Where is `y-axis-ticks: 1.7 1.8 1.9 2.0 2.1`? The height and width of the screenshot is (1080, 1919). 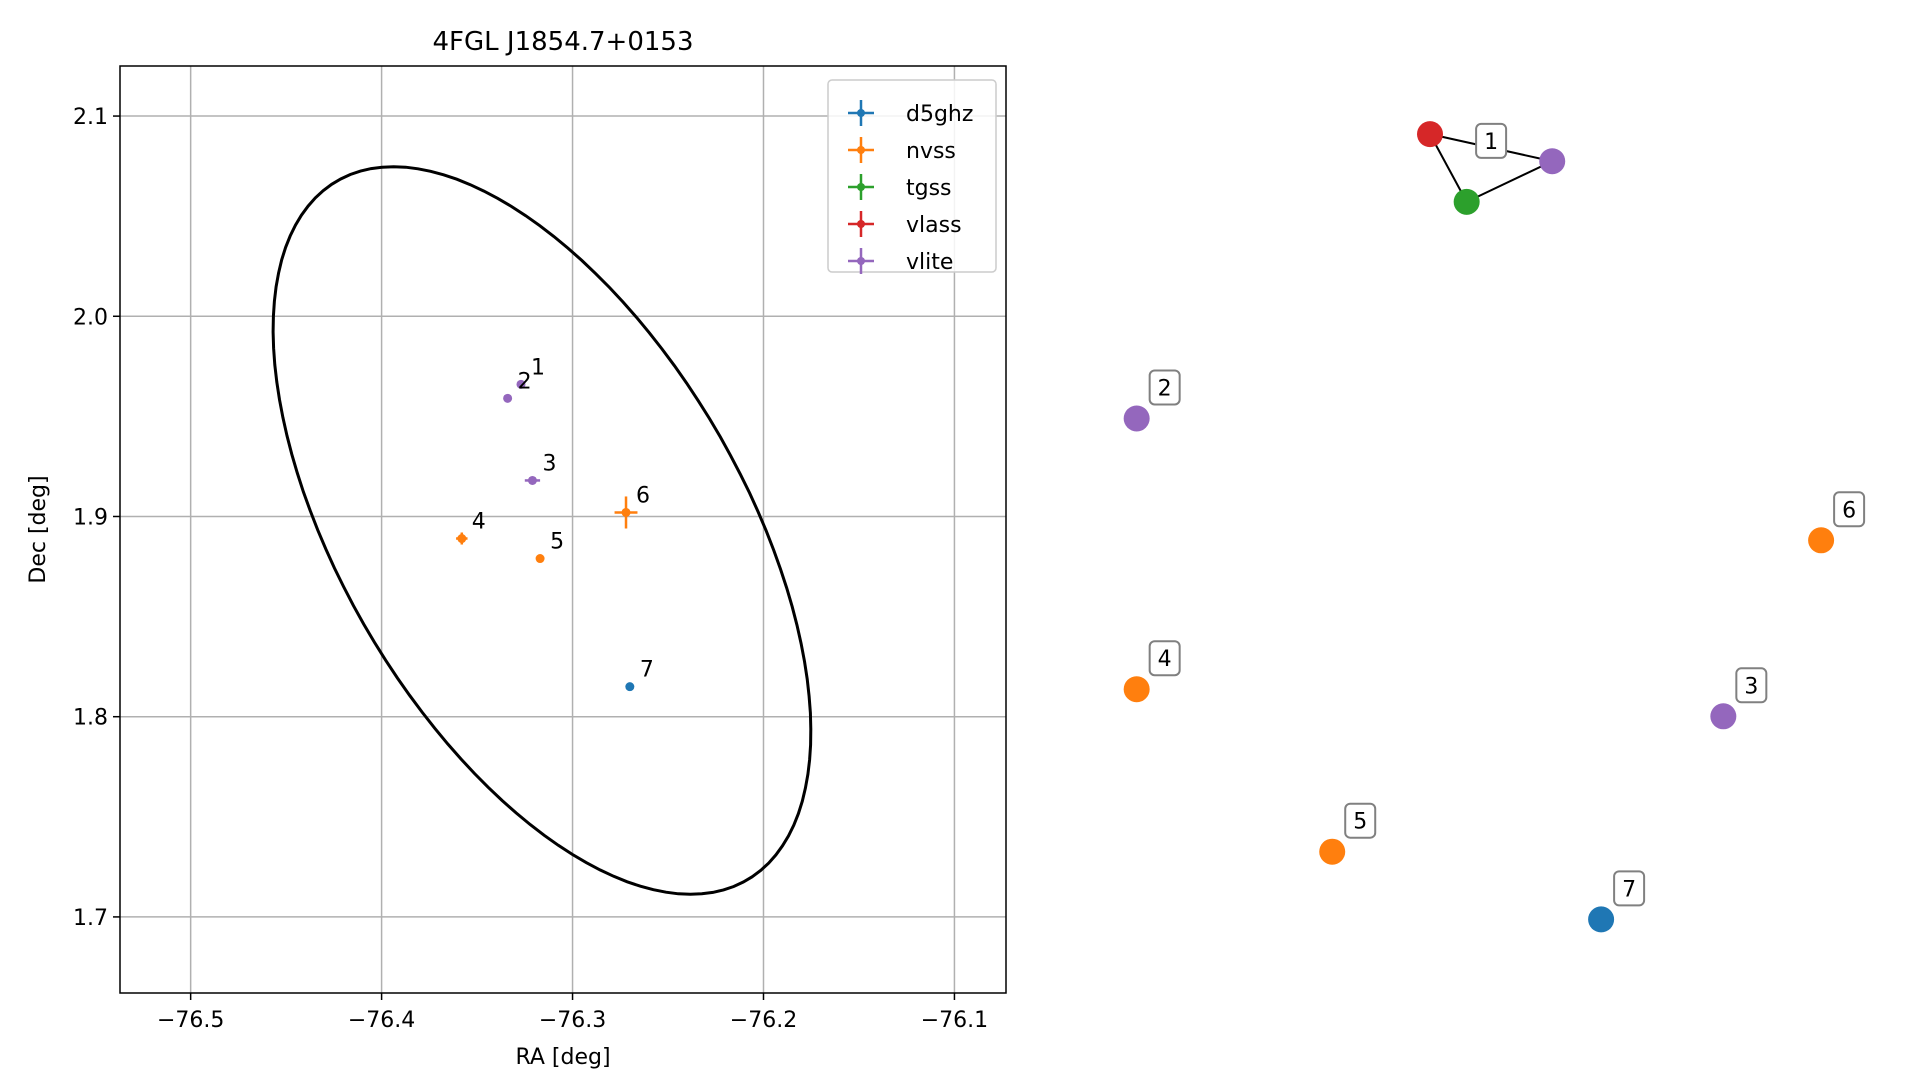 y-axis-ticks: 1.7 1.8 1.9 2.0 2.1 is located at coordinates (96, 518).